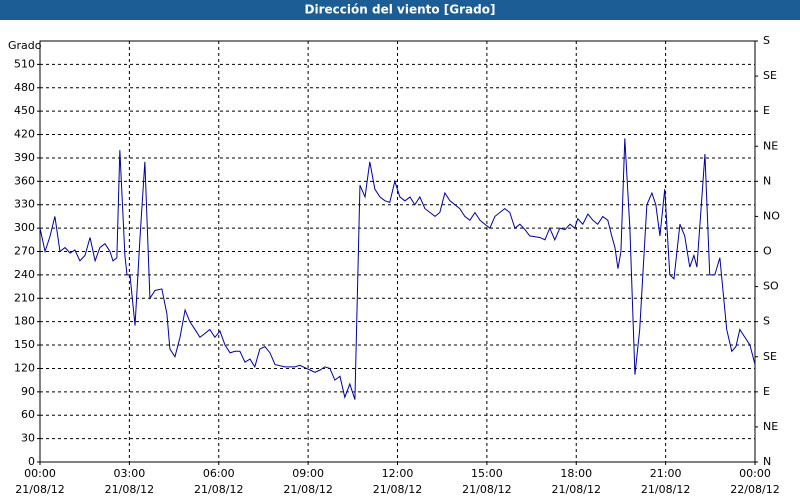 The width and height of the screenshot is (800, 500). What do you see at coordinates (24, 110) in the screenshot?
I see `y-tick-label: 450` at bounding box center [24, 110].